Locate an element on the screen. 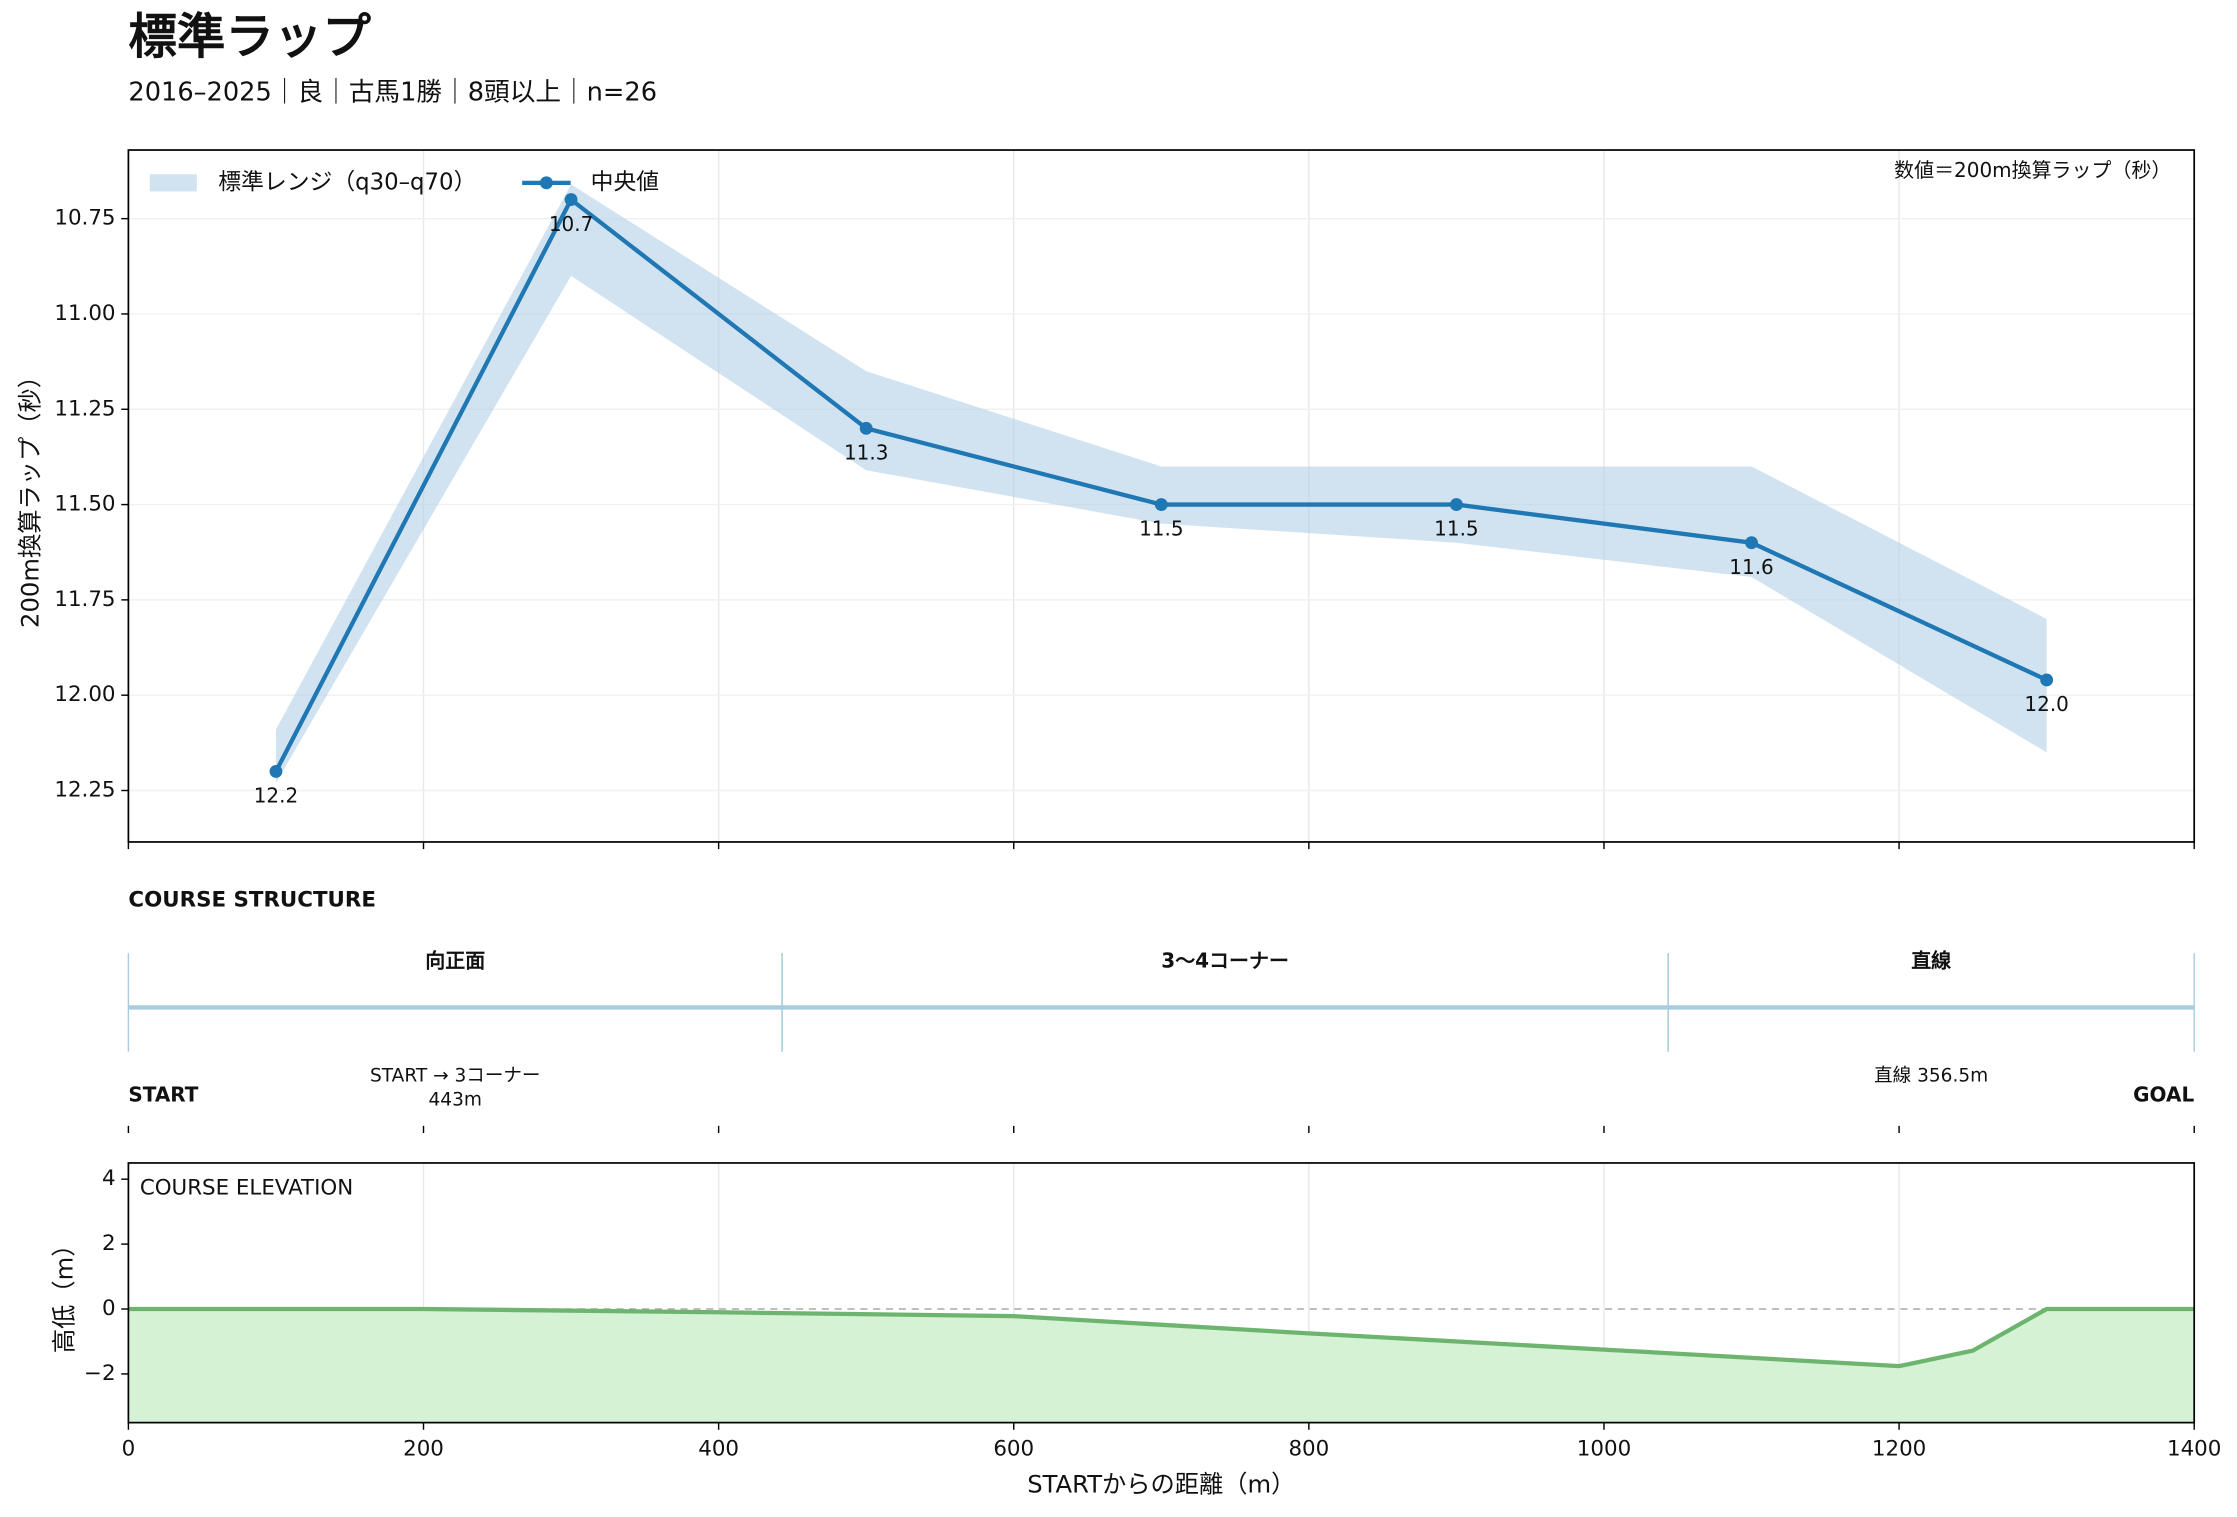  segment-label: 直線 is located at coordinates (1931, 960).